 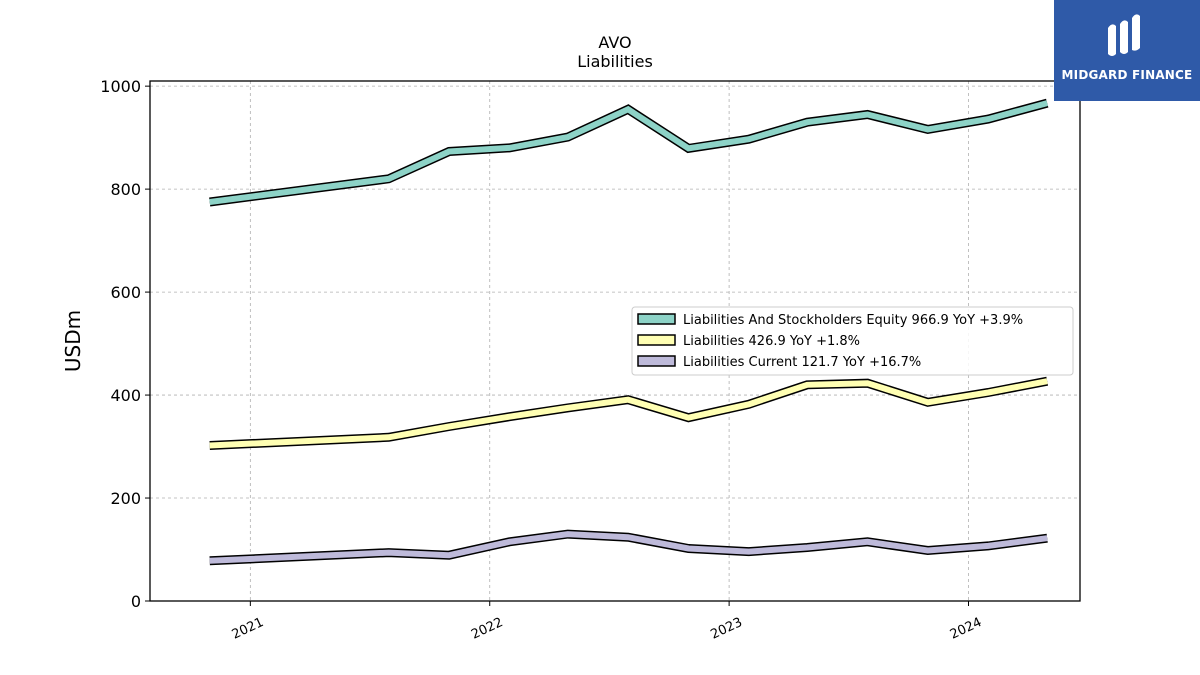 What do you see at coordinates (125, 498) in the screenshot?
I see `y-tick-label: 200` at bounding box center [125, 498].